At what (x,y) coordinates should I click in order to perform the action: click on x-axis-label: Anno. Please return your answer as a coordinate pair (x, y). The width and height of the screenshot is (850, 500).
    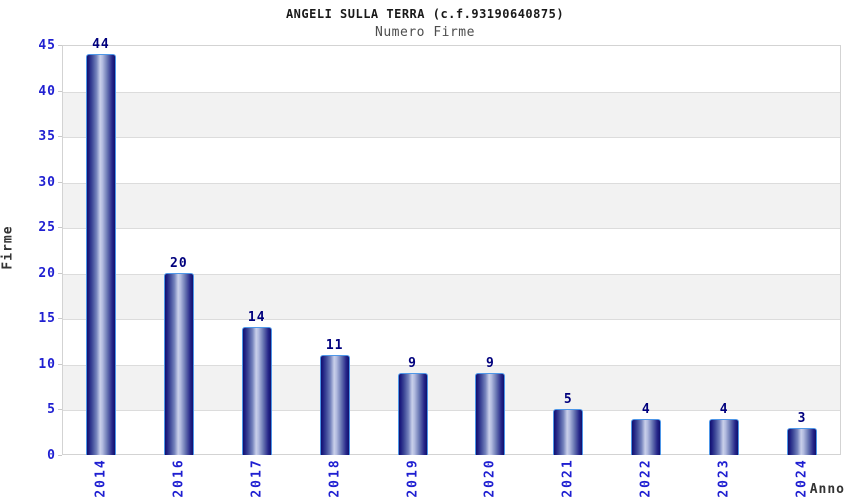
    Looking at the image, I should click on (827, 489).